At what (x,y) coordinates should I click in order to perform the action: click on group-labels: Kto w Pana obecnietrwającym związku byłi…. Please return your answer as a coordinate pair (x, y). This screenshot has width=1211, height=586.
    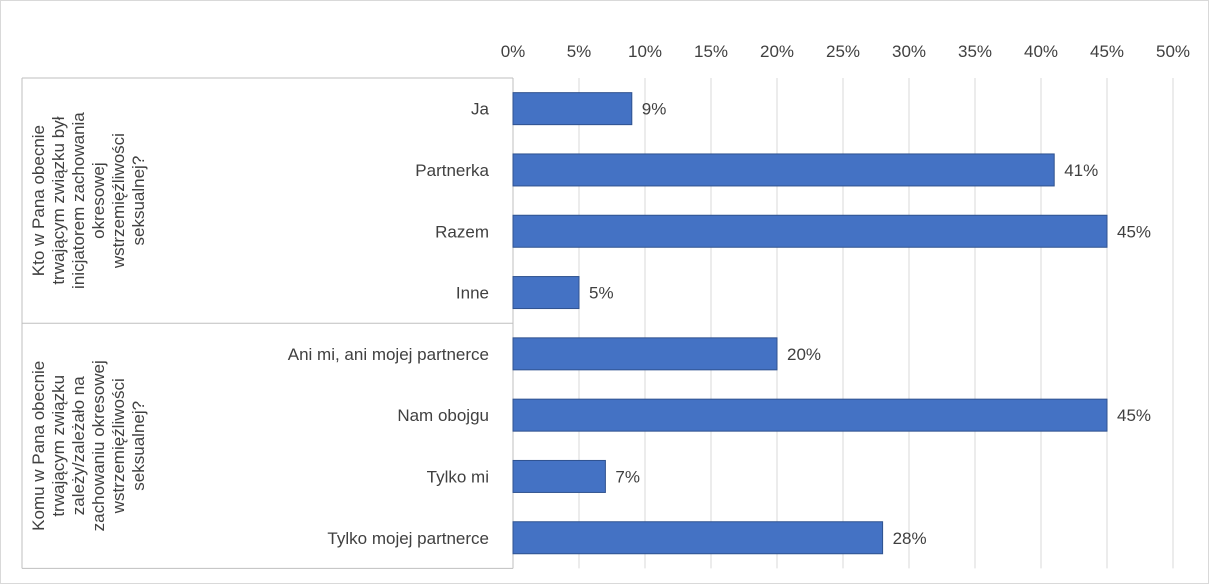
    Looking at the image, I should click on (88, 322).